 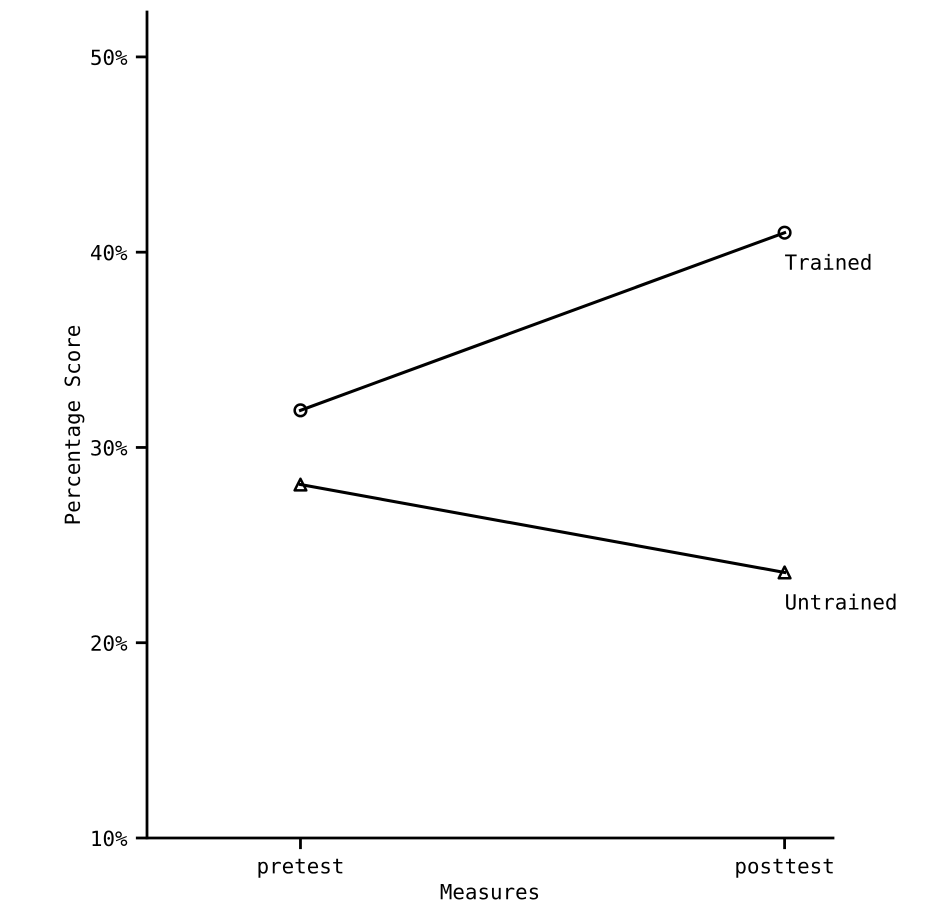 I want to click on y-tick-label: 50%, so click(x=109, y=57).